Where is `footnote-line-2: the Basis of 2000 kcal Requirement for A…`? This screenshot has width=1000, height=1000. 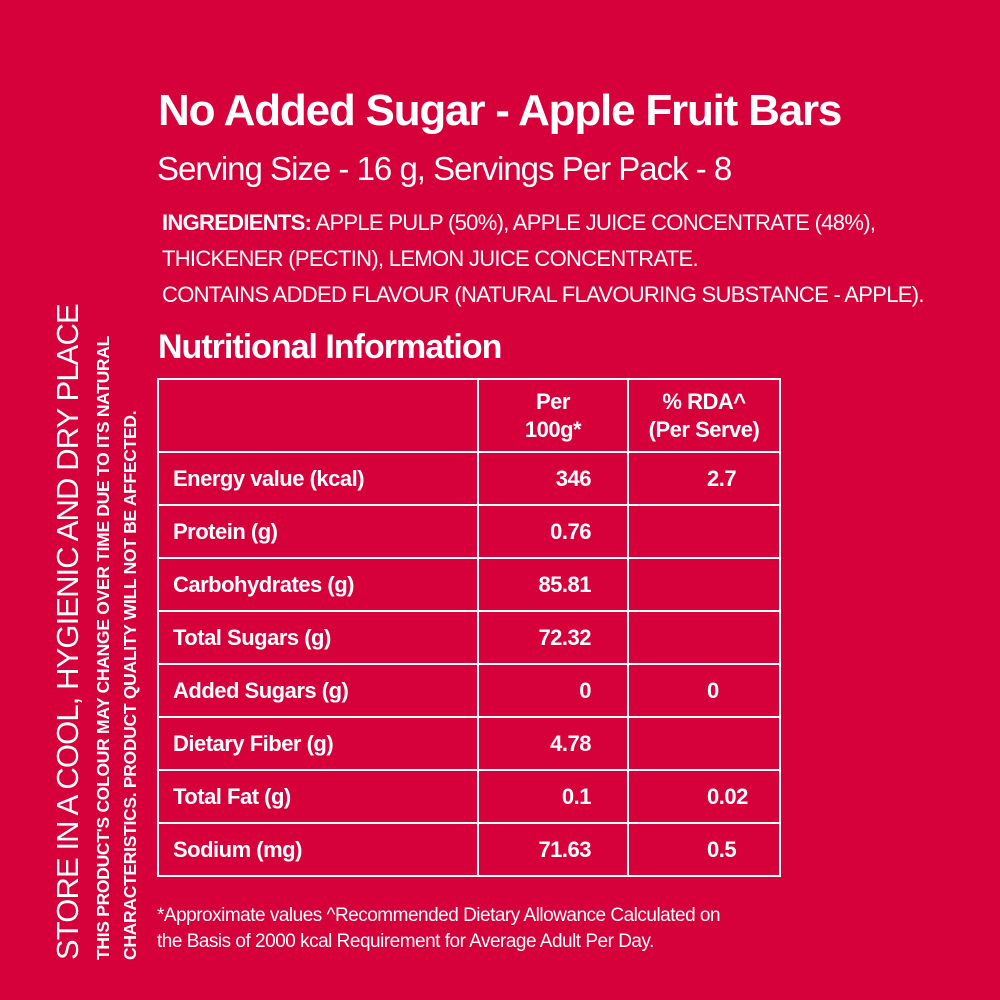
footnote-line-2: the Basis of 2000 kcal Requirement for A… is located at coordinates (405, 941).